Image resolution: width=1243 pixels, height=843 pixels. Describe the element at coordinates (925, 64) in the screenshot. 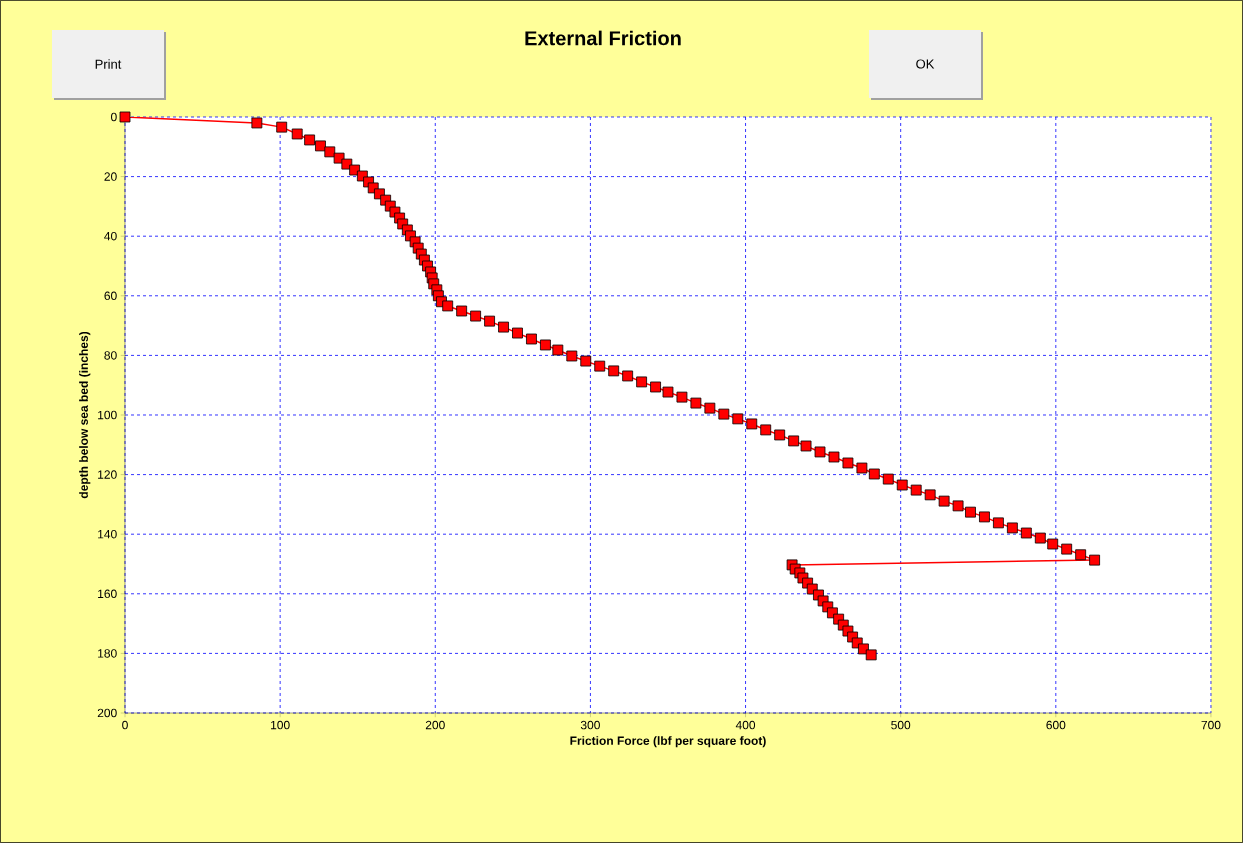

I see `text: OK` at that location.